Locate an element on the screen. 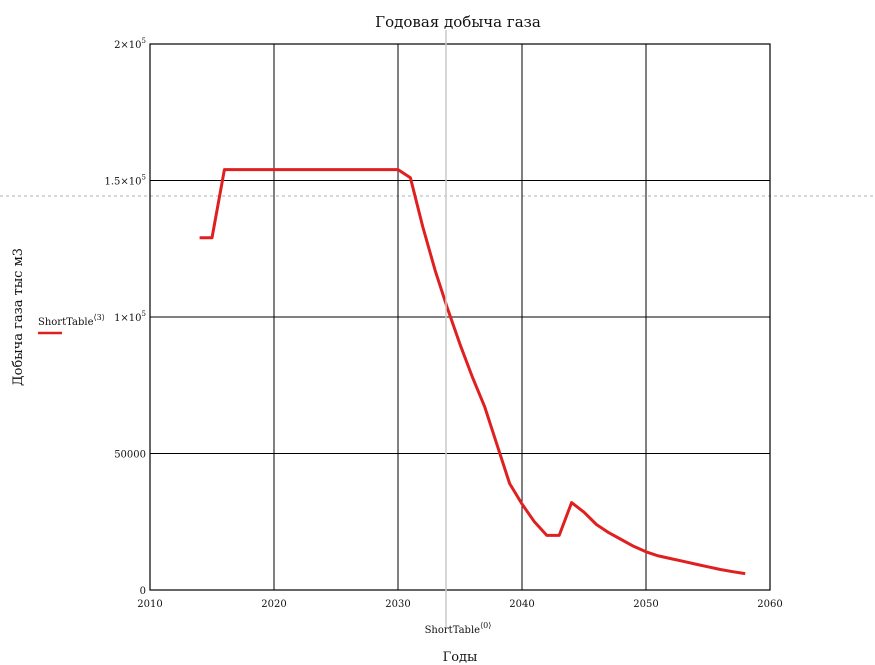  x-tick-label: 2060 is located at coordinates (769, 604).